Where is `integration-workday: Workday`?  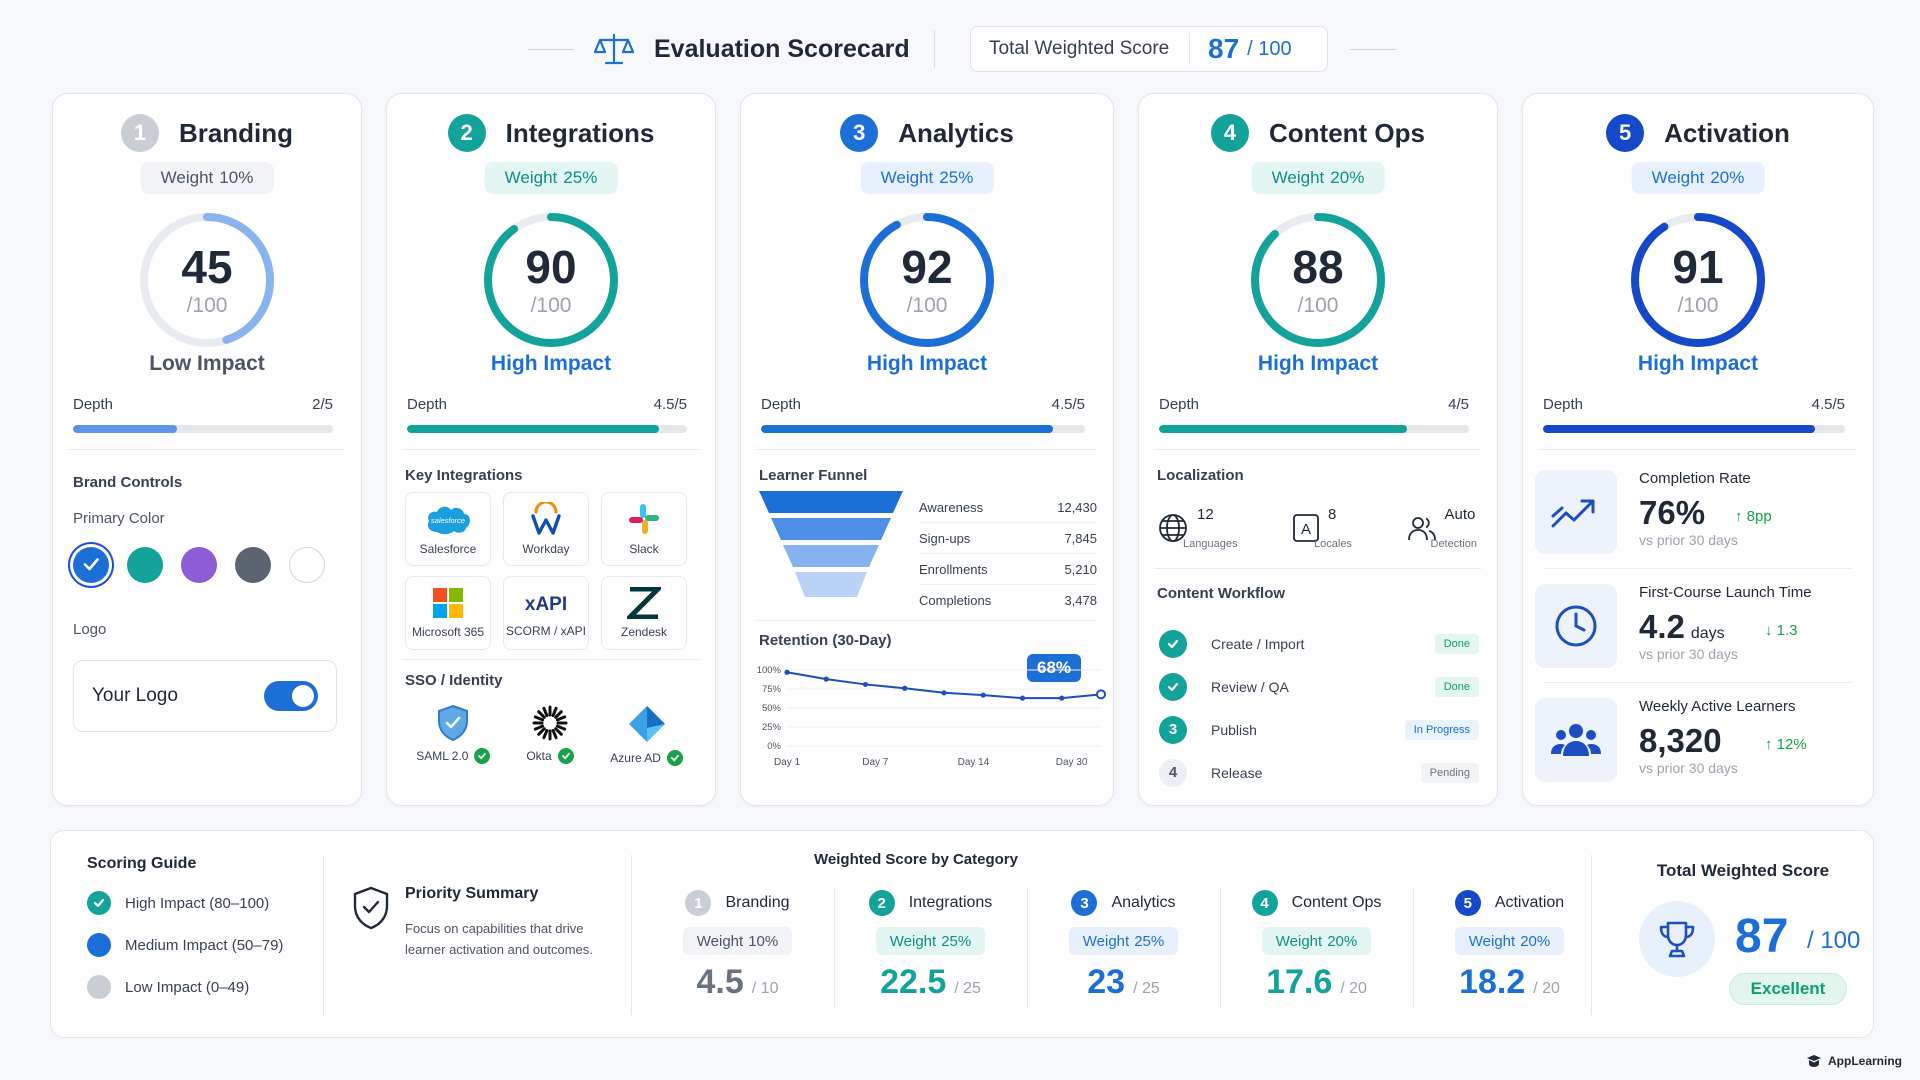
integration-workday: Workday is located at coordinates (546, 529).